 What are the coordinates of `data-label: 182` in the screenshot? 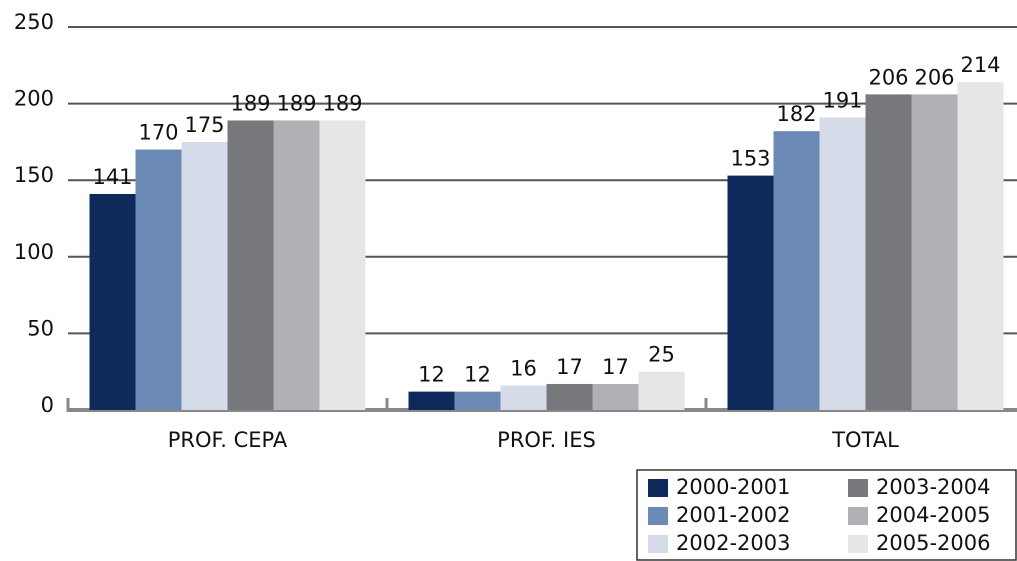 It's located at (796, 114).